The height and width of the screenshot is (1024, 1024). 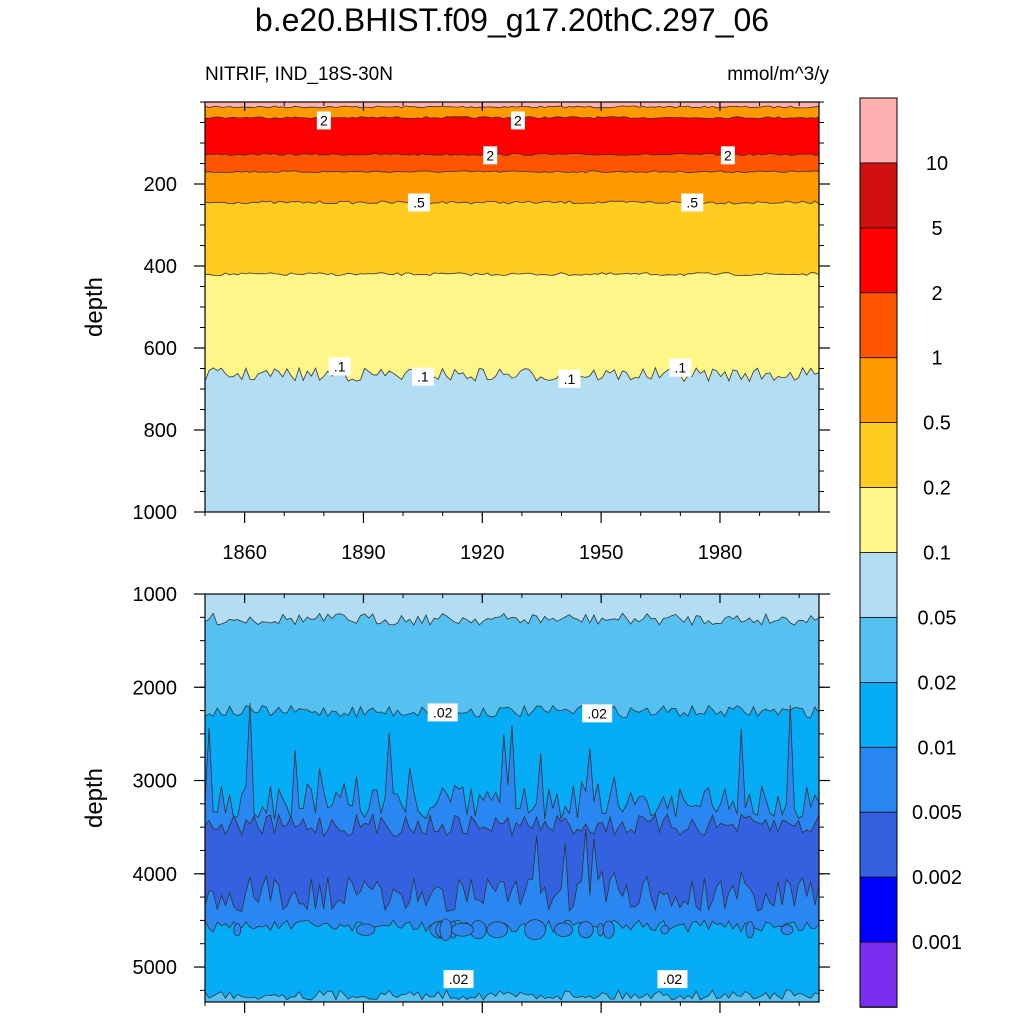 I want to click on colorbar-label: 1, so click(x=936, y=359).